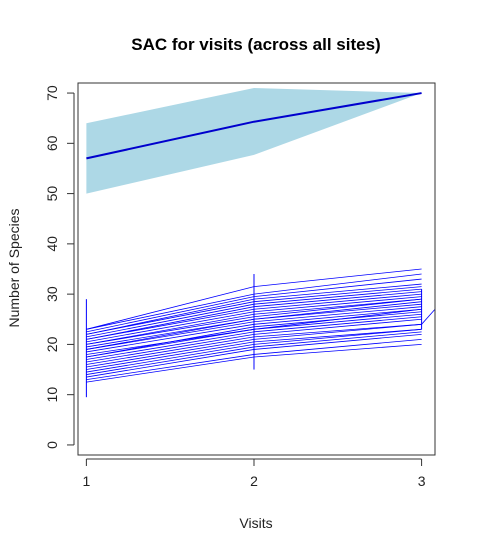 Image resolution: width=477 pixels, height=553 pixels. Describe the element at coordinates (255, 44) in the screenshot. I see `chart-title: SAC for visits (across all sites)` at that location.